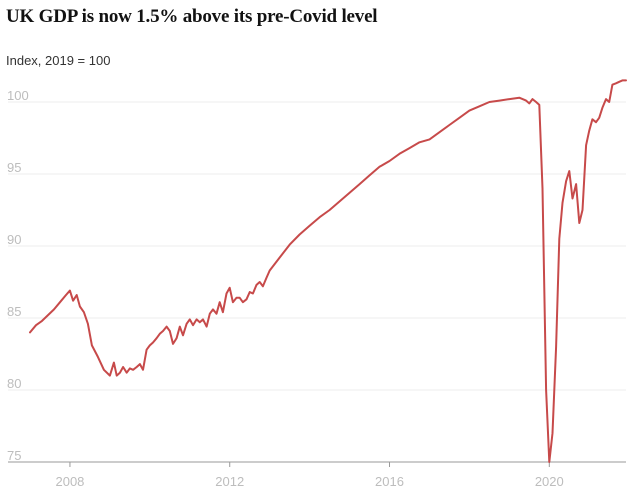  Describe the element at coordinates (18, 275) in the screenshot. I see `y-axis-tick-labels: 75 80 85 90 95 100` at that location.